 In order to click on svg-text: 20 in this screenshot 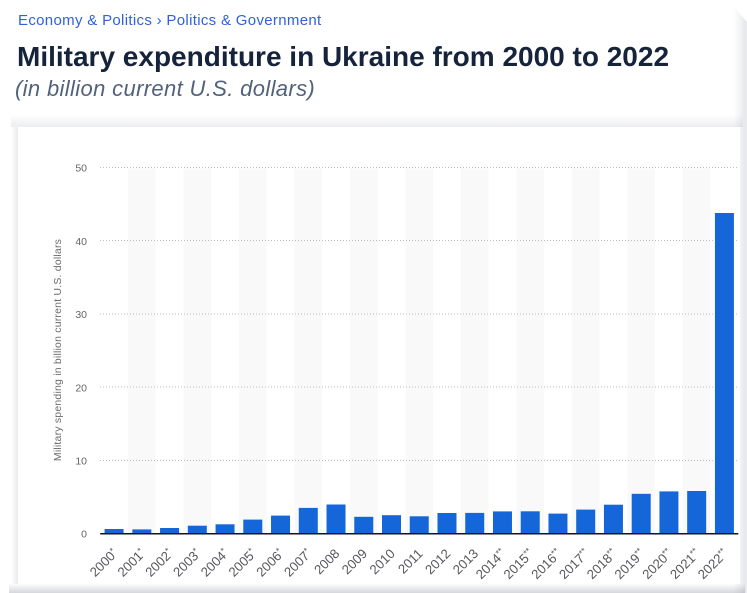, I will do `click(81, 388)`.